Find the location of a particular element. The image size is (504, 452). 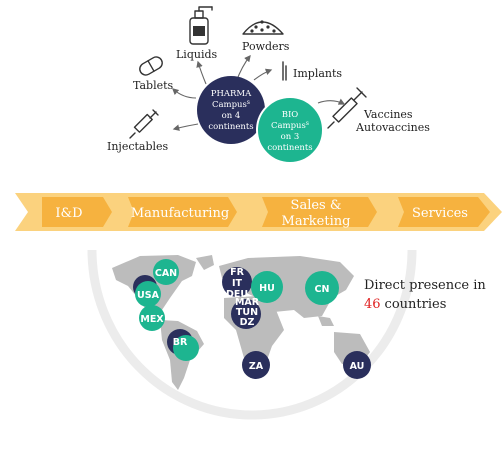

arrow-implants is located at coordinates (263, 74).